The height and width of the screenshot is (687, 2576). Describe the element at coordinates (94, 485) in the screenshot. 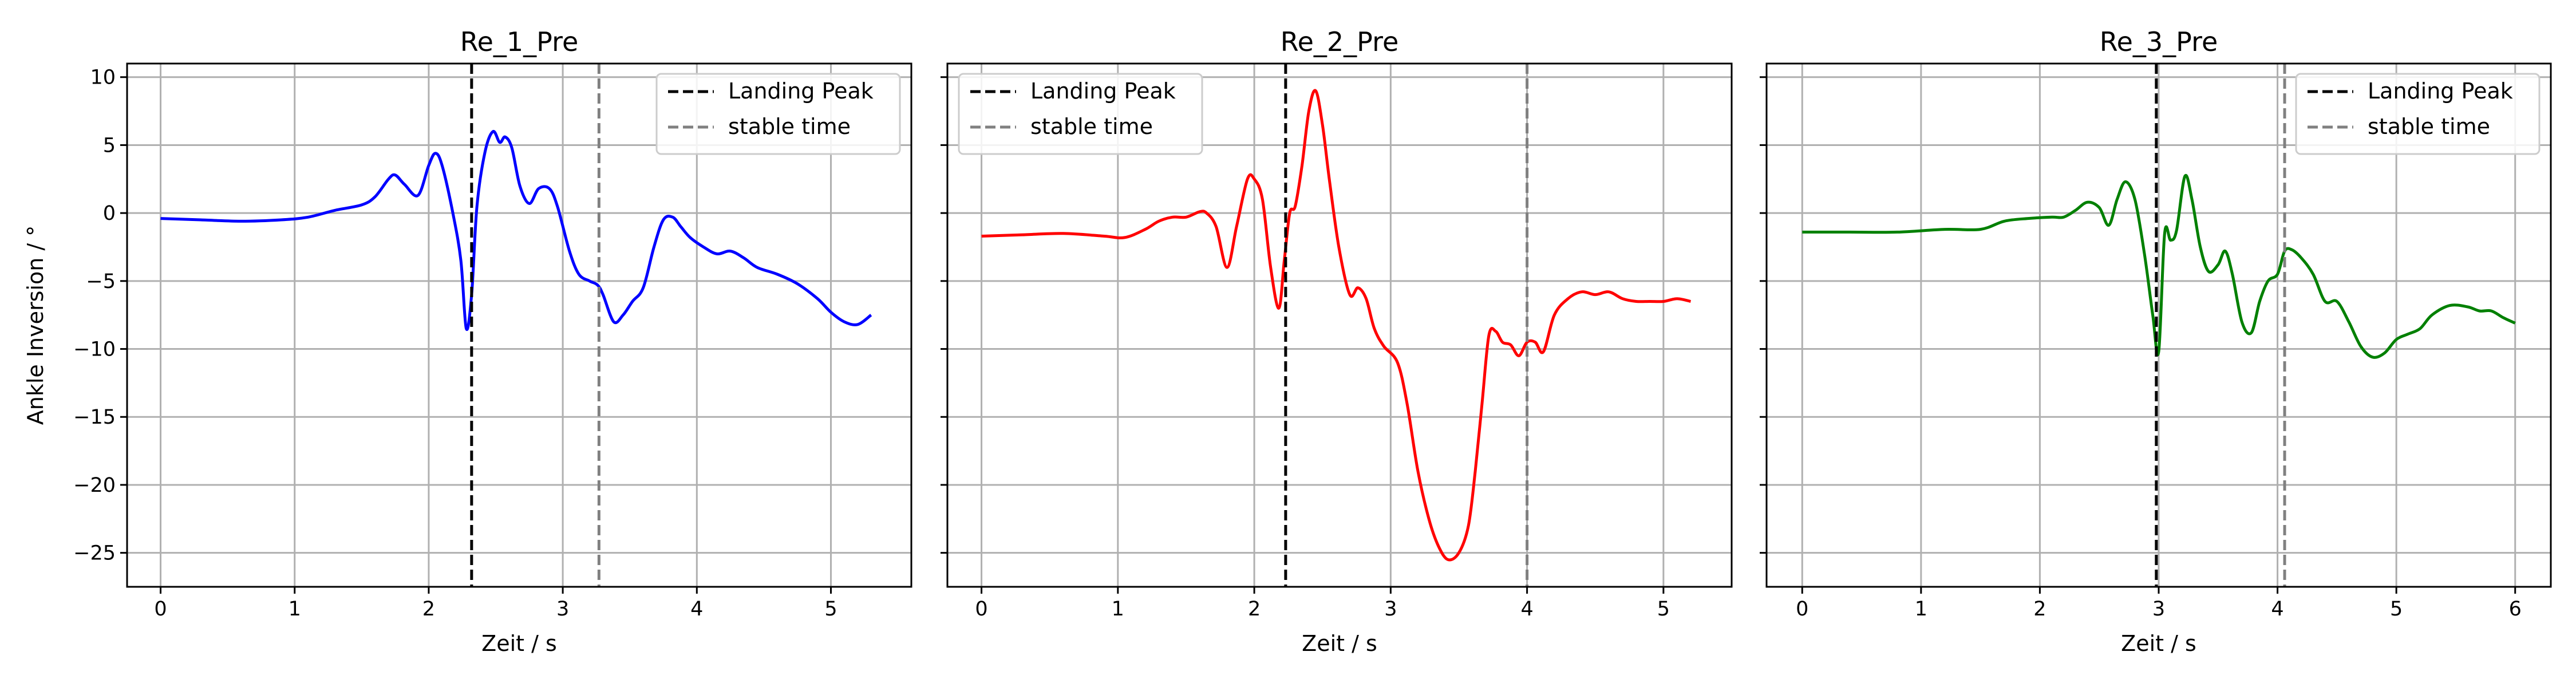

I see `y-tick-label: −20` at that location.